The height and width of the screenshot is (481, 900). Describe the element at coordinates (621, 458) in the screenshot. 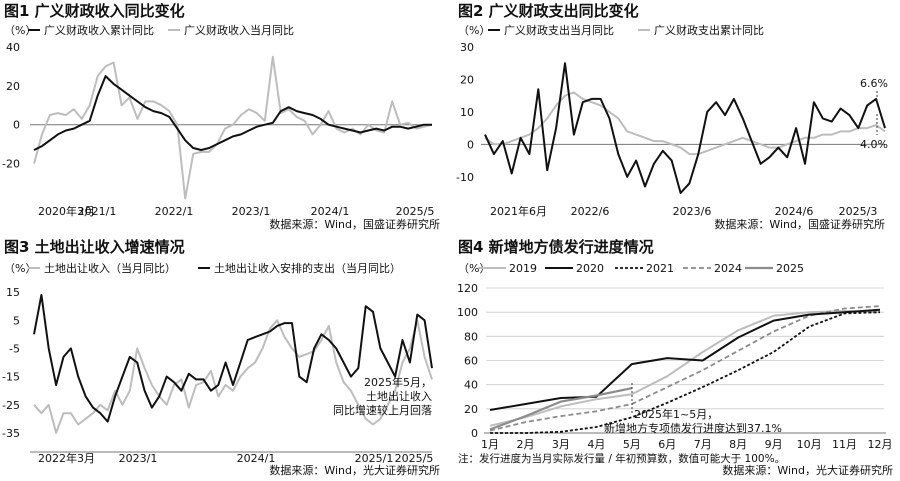

I see `footnote: 注：发行进度为当月实际发行量 / 年初预算数，数值可能大于 100%。` at that location.